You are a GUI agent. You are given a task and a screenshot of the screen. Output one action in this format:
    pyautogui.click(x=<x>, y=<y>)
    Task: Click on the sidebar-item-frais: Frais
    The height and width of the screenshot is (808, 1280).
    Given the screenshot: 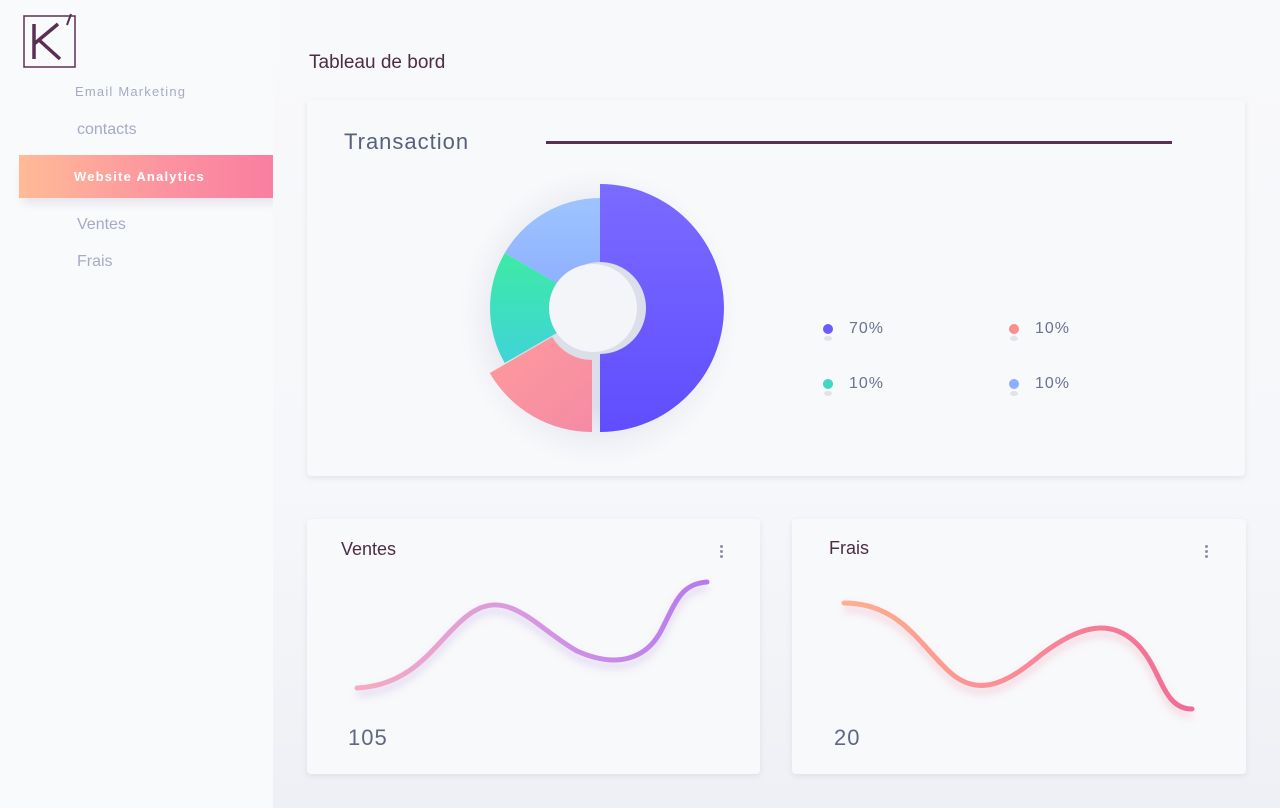 What is the action you would take?
    pyautogui.click(x=95, y=261)
    